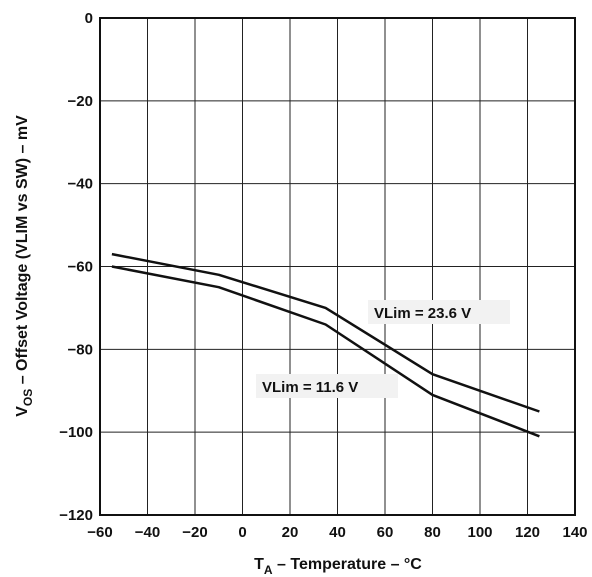 Image resolution: width=592 pixels, height=577 pixels. I want to click on x-tick-label: −60, so click(99, 532).